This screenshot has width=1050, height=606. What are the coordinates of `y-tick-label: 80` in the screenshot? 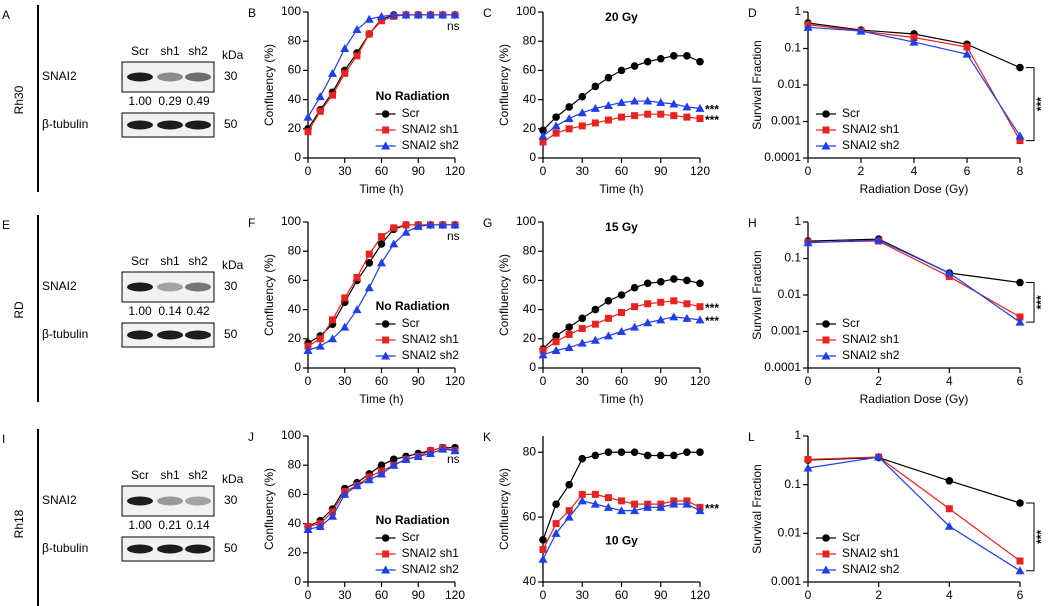 It's located at (295, 464).